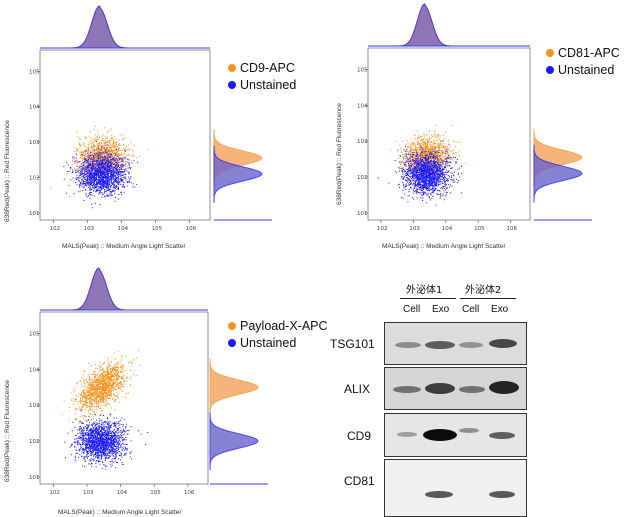  Describe the element at coordinates (444, 246) in the screenshot. I see `x-axis-label-2: MALS(Peak) :: Medium Angle Light Scatter` at that location.